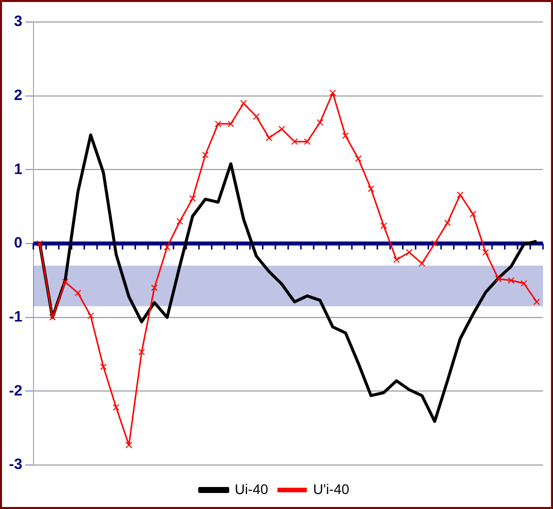 Image resolution: width=553 pixels, height=509 pixels. What do you see at coordinates (15, 317) in the screenshot?
I see `y-tick-label: -1` at bounding box center [15, 317].